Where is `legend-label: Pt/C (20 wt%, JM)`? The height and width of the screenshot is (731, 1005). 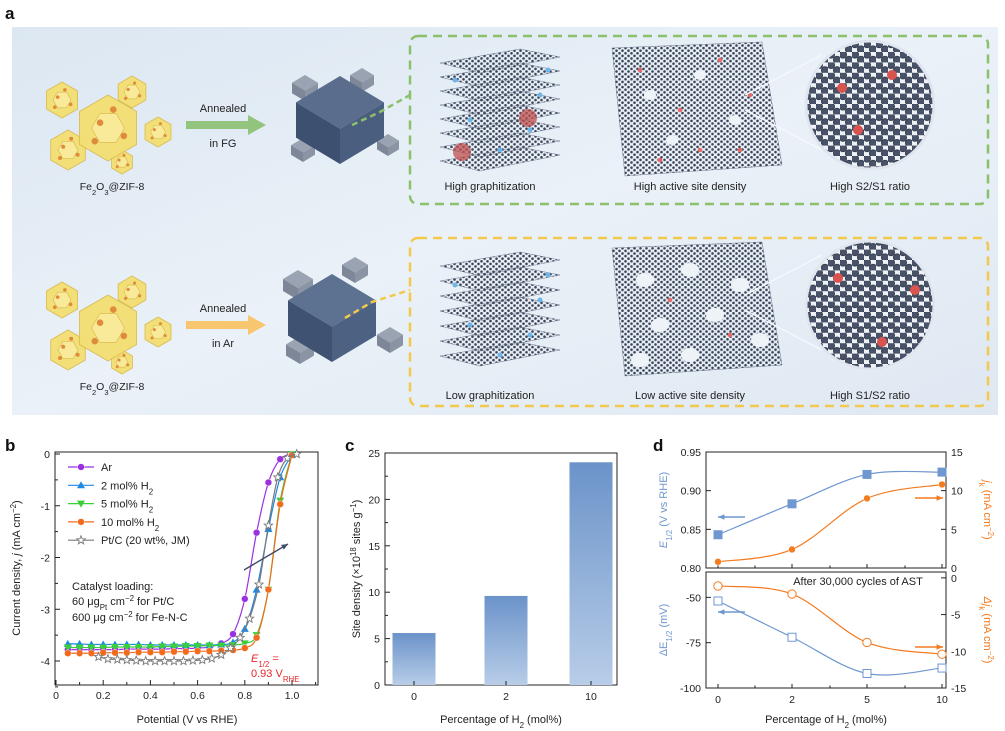
legend-label: Pt/C (20 wt%, JM) is located at coordinates (145, 541).